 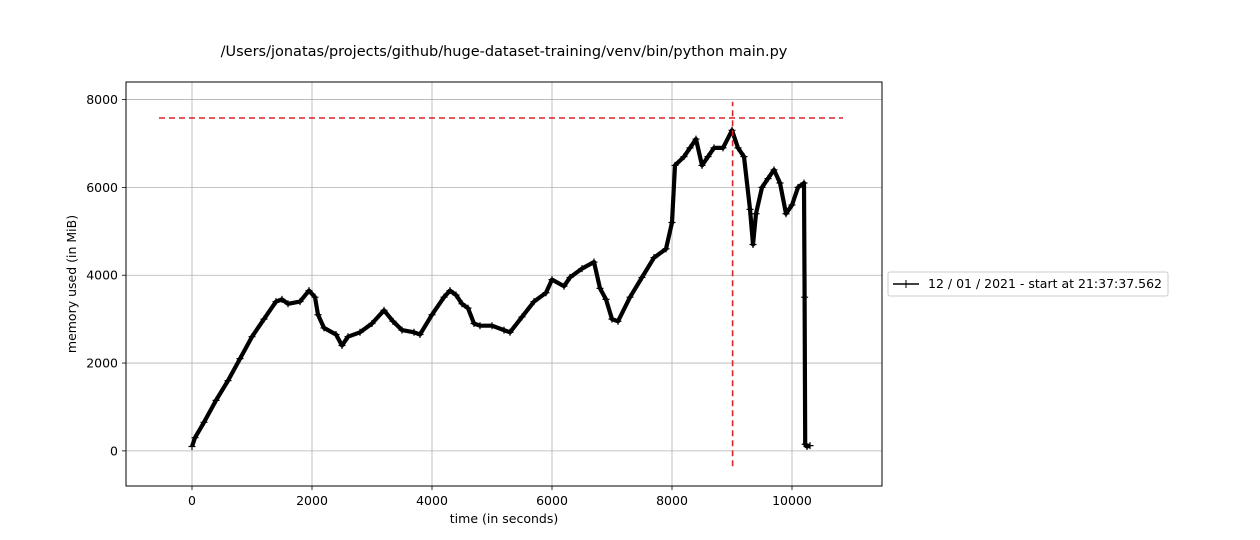 I want to click on y-axis-label: memory used (in MiB), so click(x=71, y=284).